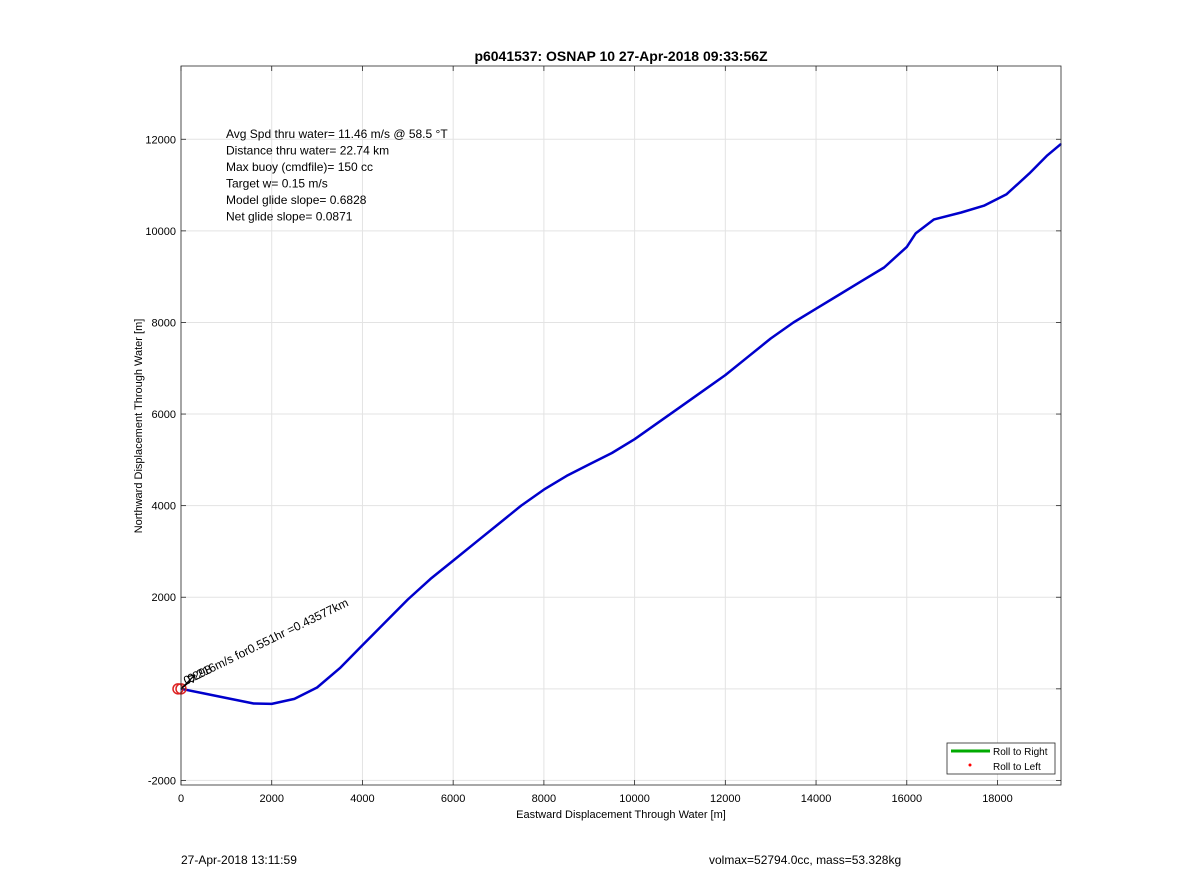  Describe the element at coordinates (362, 799) in the screenshot. I see `x-tick-label: 4000` at that location.